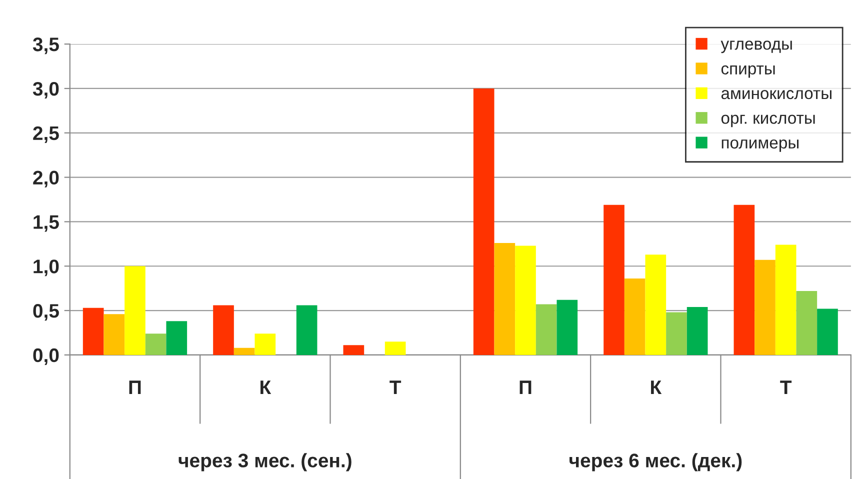  What do you see at coordinates (46, 223) in the screenshot?
I see `y-tick-label: 1,5` at bounding box center [46, 223].